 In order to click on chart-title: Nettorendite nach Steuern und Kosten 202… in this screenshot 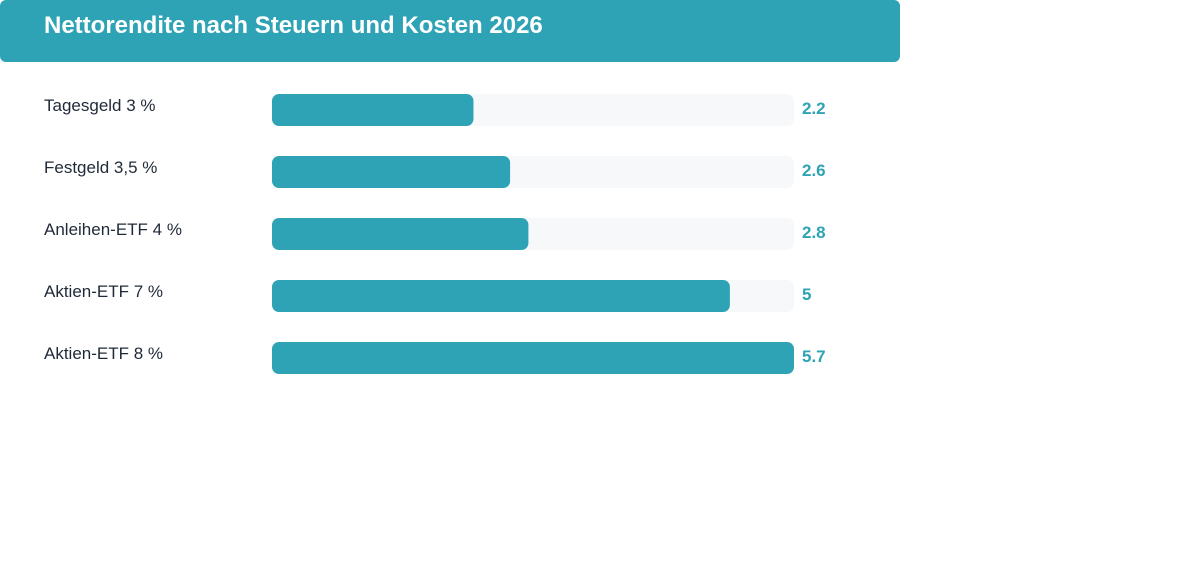, I will do `click(293, 25)`.